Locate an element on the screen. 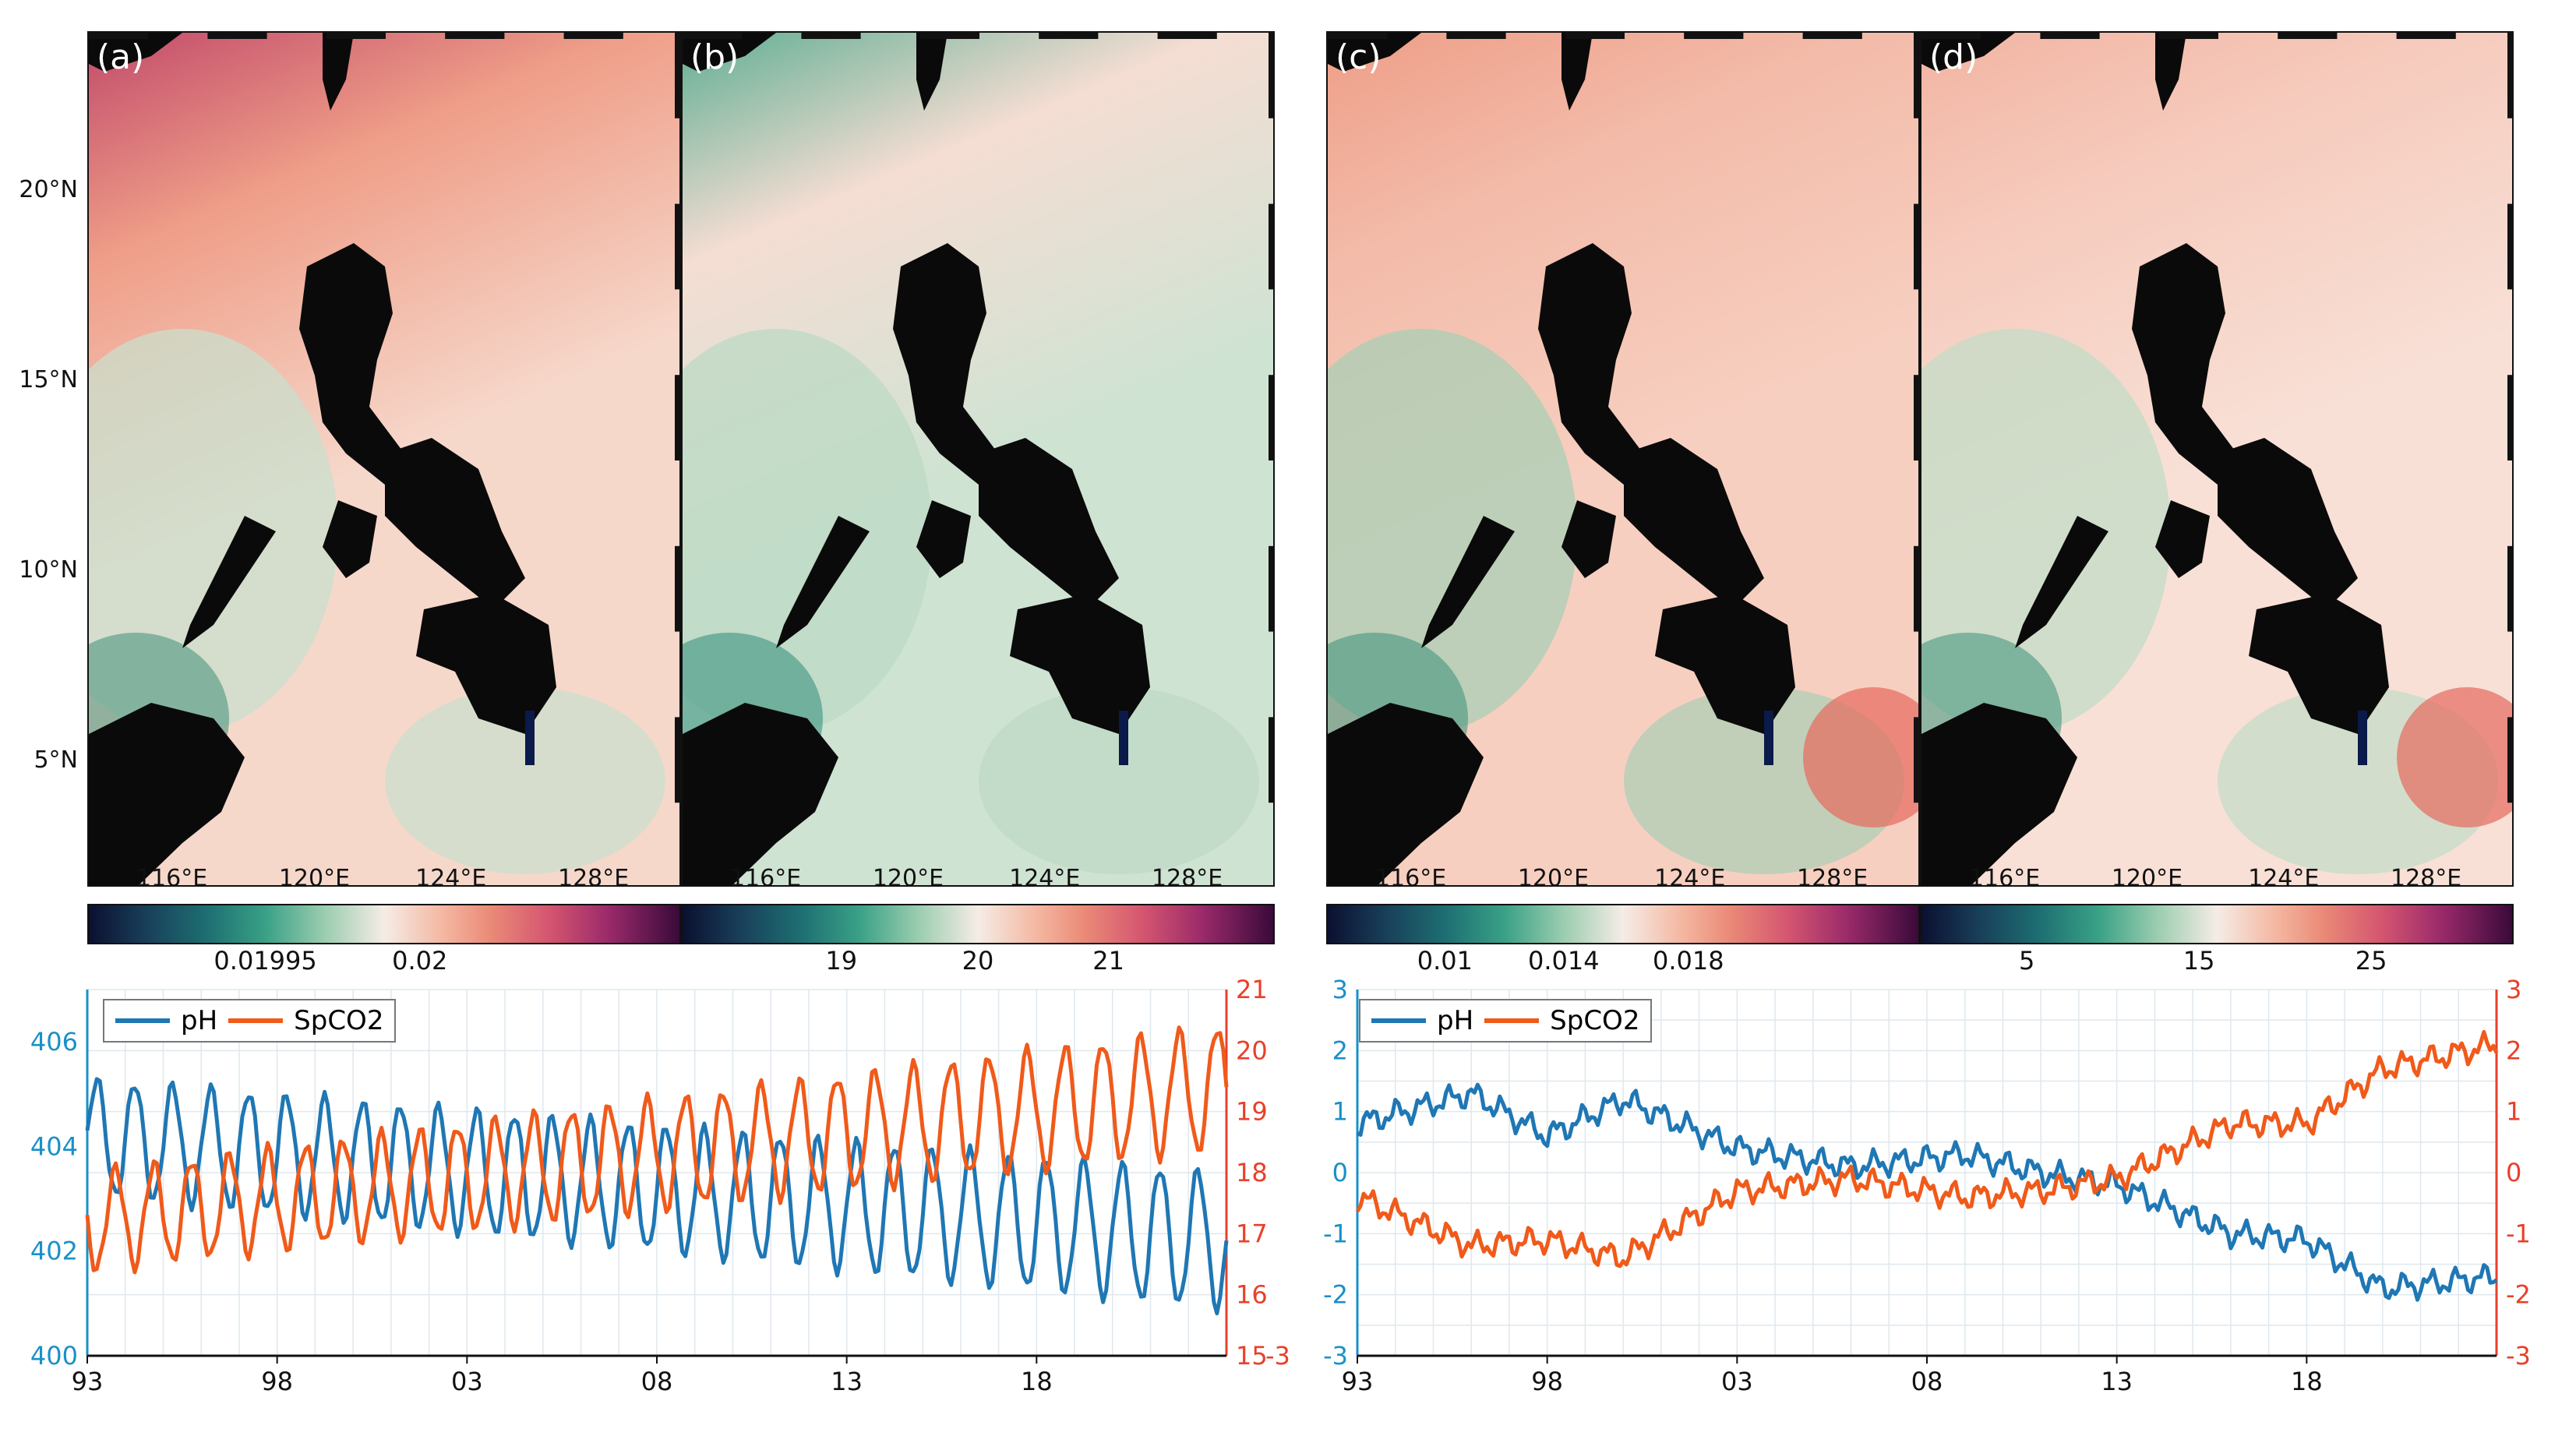 This screenshot has width=2576, height=1429. panel-label: (c) is located at coordinates (1359, 57).